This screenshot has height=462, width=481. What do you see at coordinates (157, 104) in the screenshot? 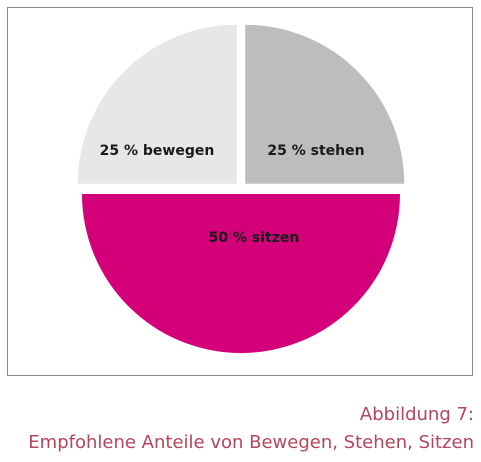
I see `slice-bewegen` at bounding box center [157, 104].